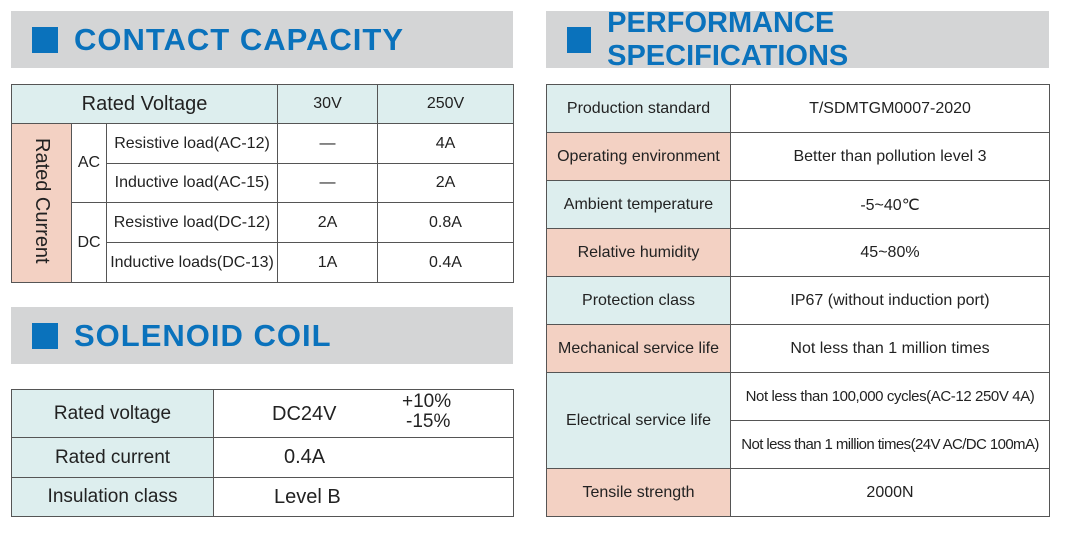  What do you see at coordinates (192, 222) in the screenshot?
I see `load-cell: Resistive load(DC-12)` at bounding box center [192, 222].